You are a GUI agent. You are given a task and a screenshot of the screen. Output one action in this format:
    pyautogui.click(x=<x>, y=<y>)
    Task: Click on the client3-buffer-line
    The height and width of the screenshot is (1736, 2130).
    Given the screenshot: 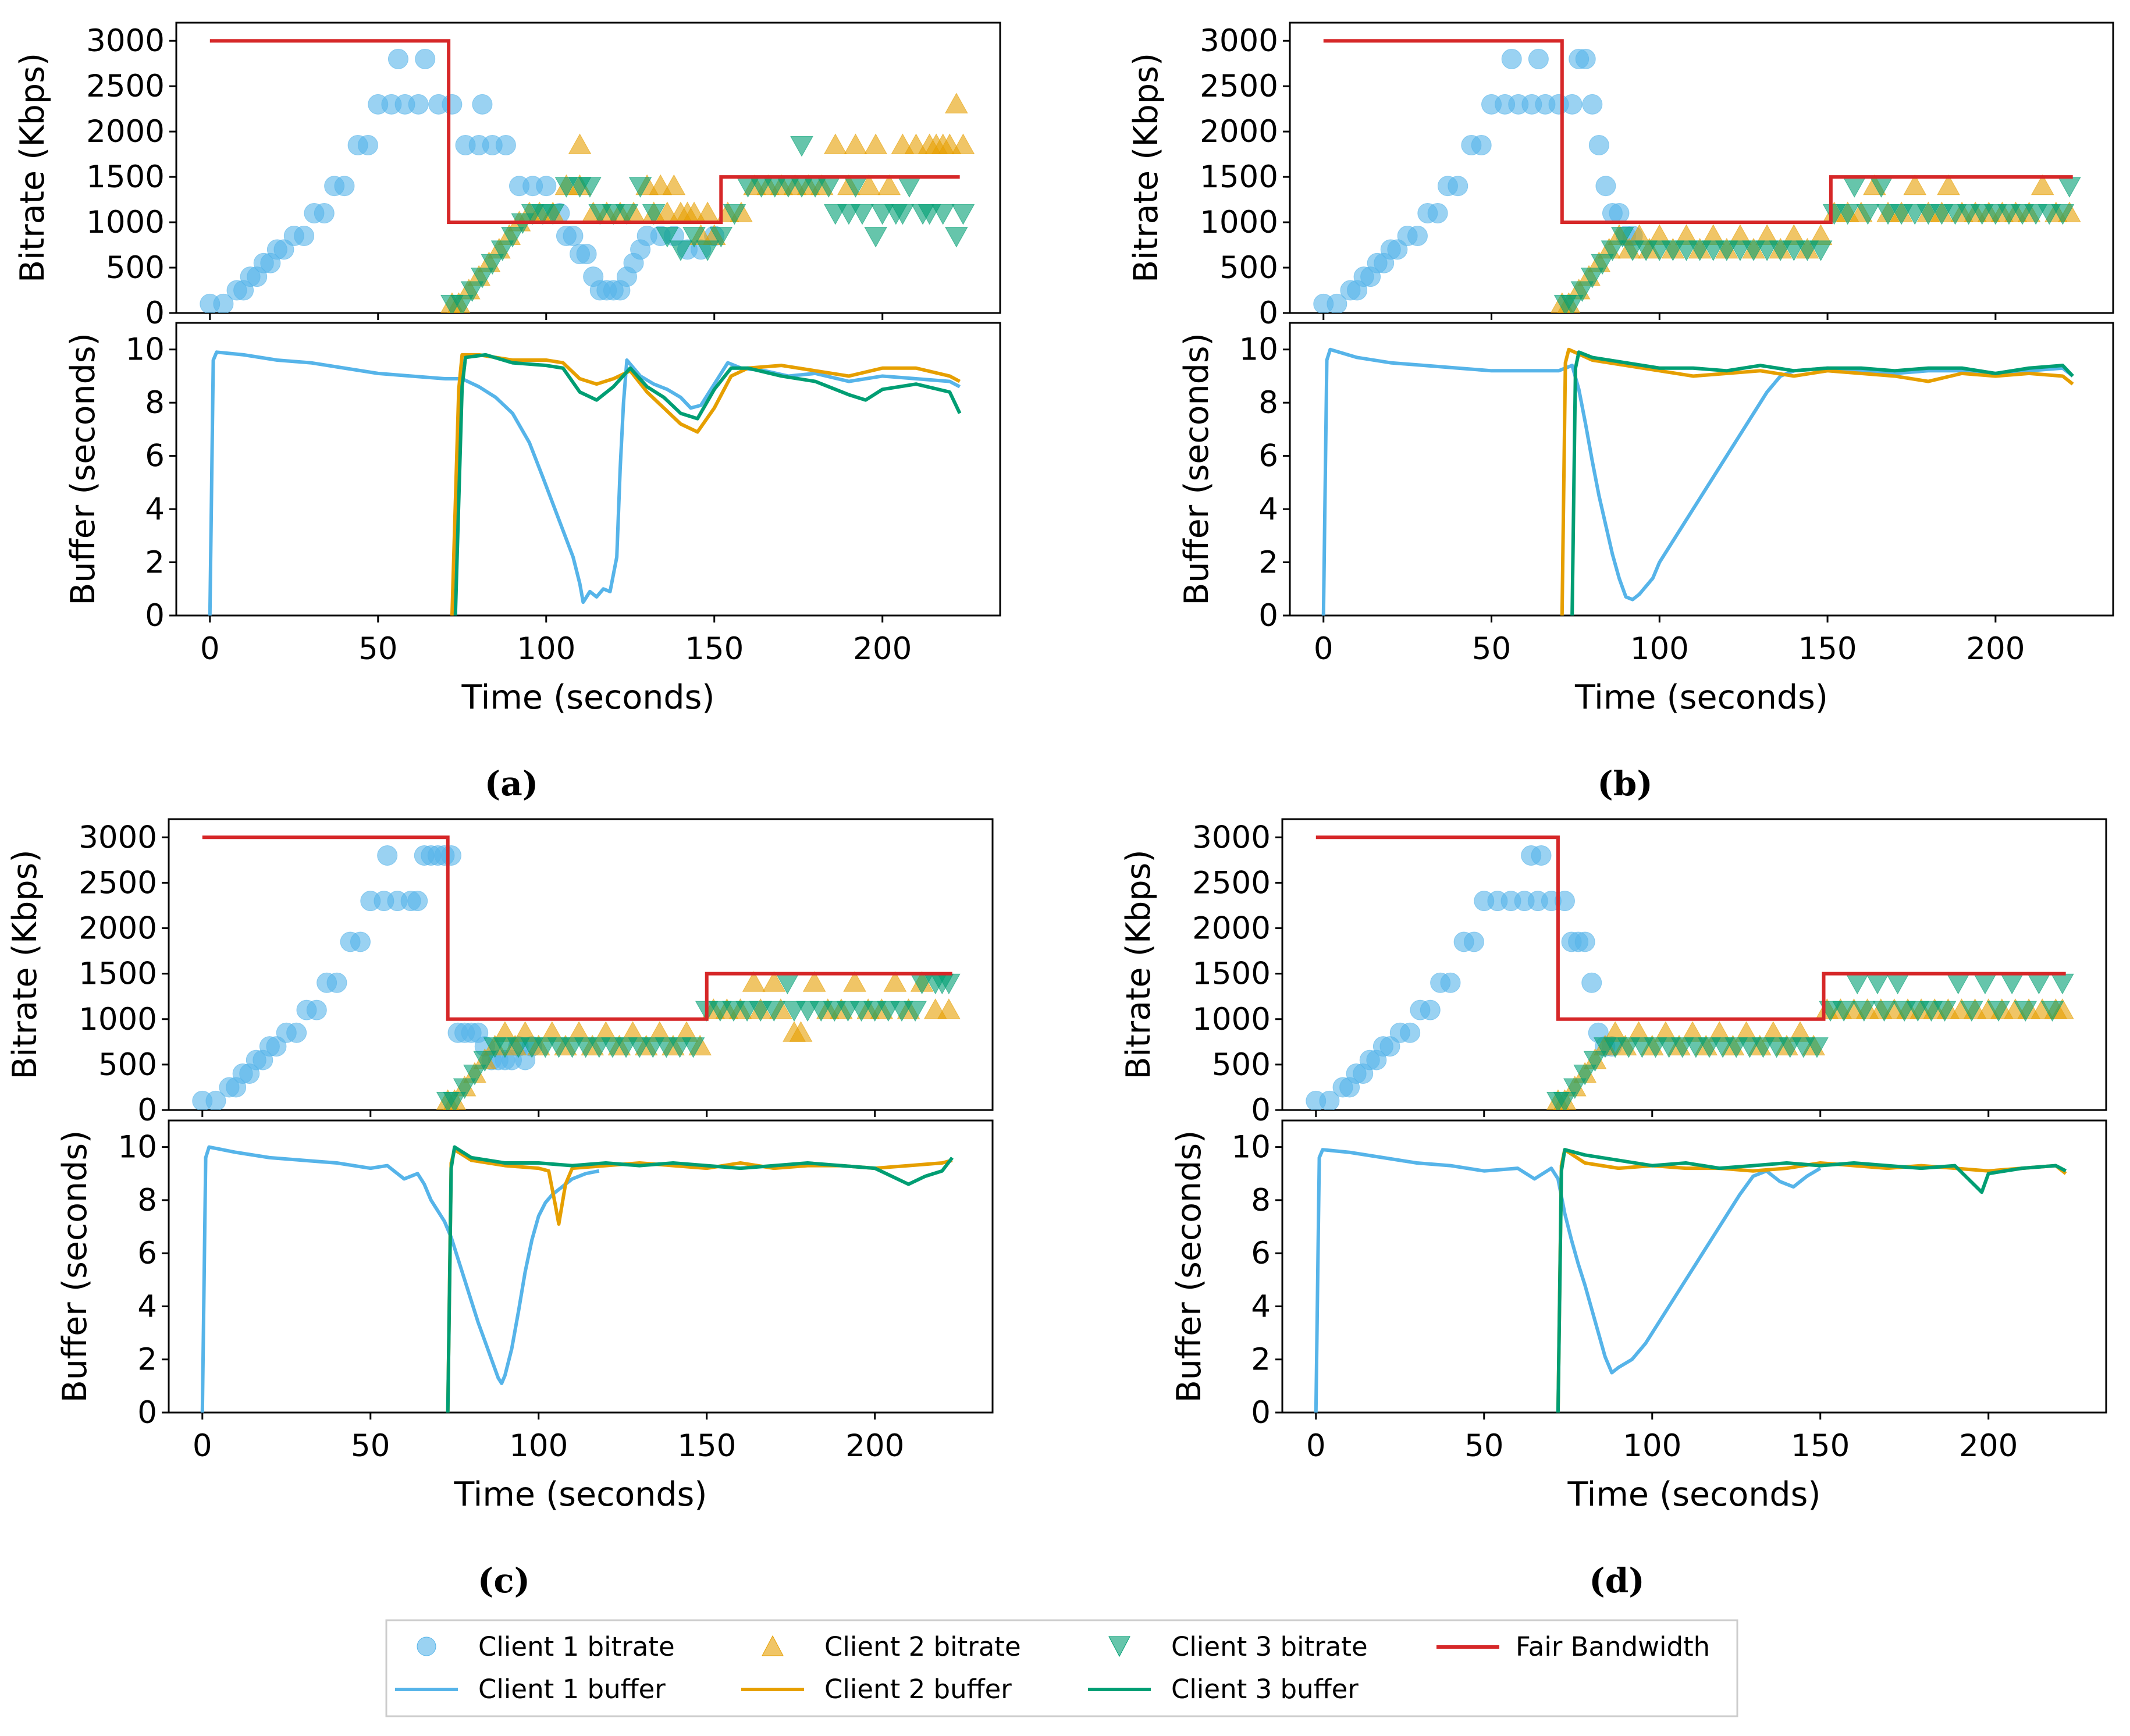 What is the action you would take?
    pyautogui.click(x=700, y=1279)
    